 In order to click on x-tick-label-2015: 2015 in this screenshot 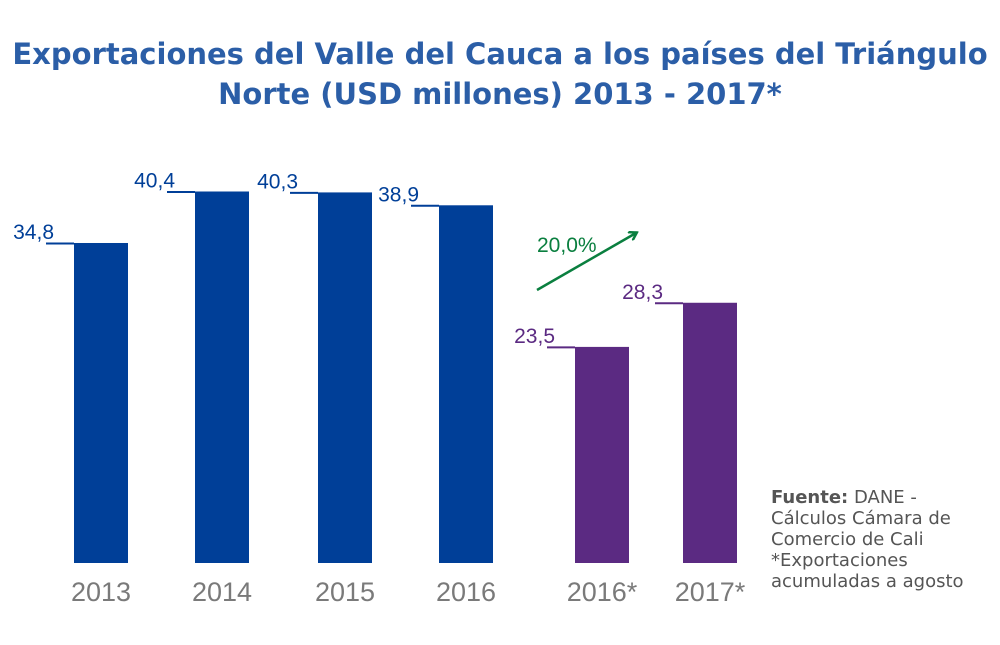, I will do `click(345, 592)`.